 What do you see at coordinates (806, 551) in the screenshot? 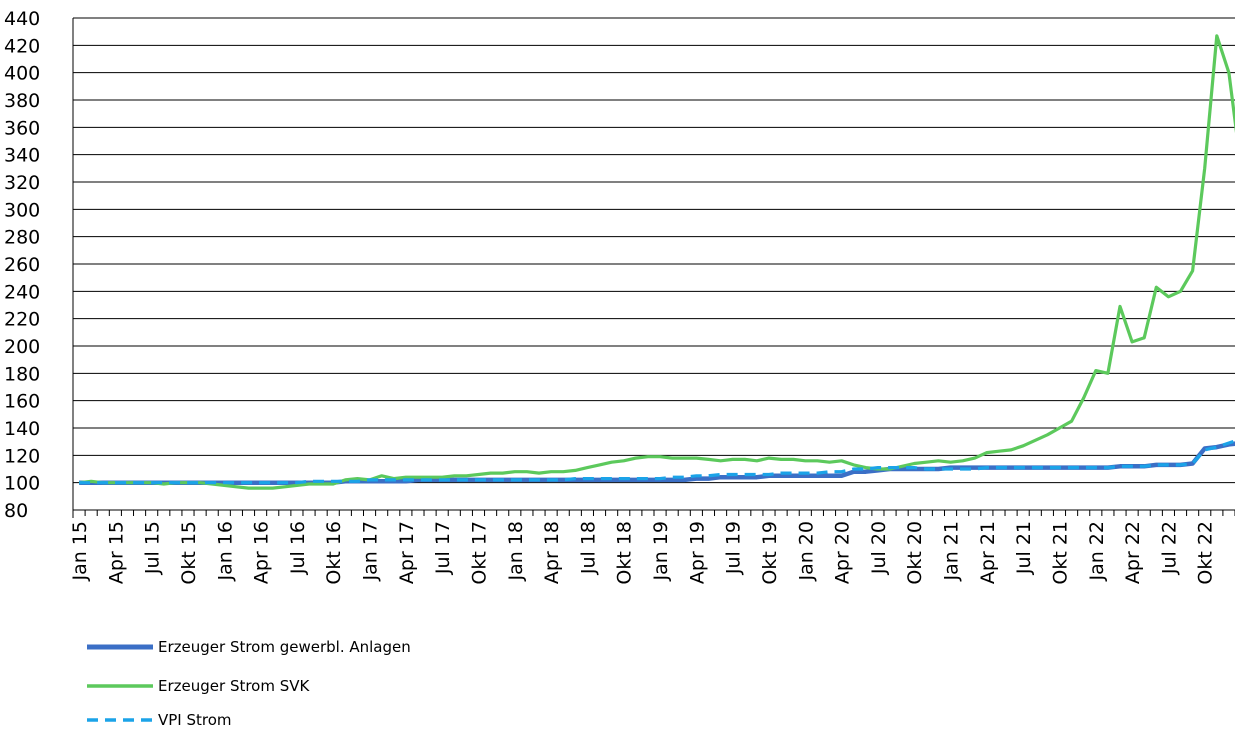
I see `x-tick-label: Jan 20` at bounding box center [806, 551].